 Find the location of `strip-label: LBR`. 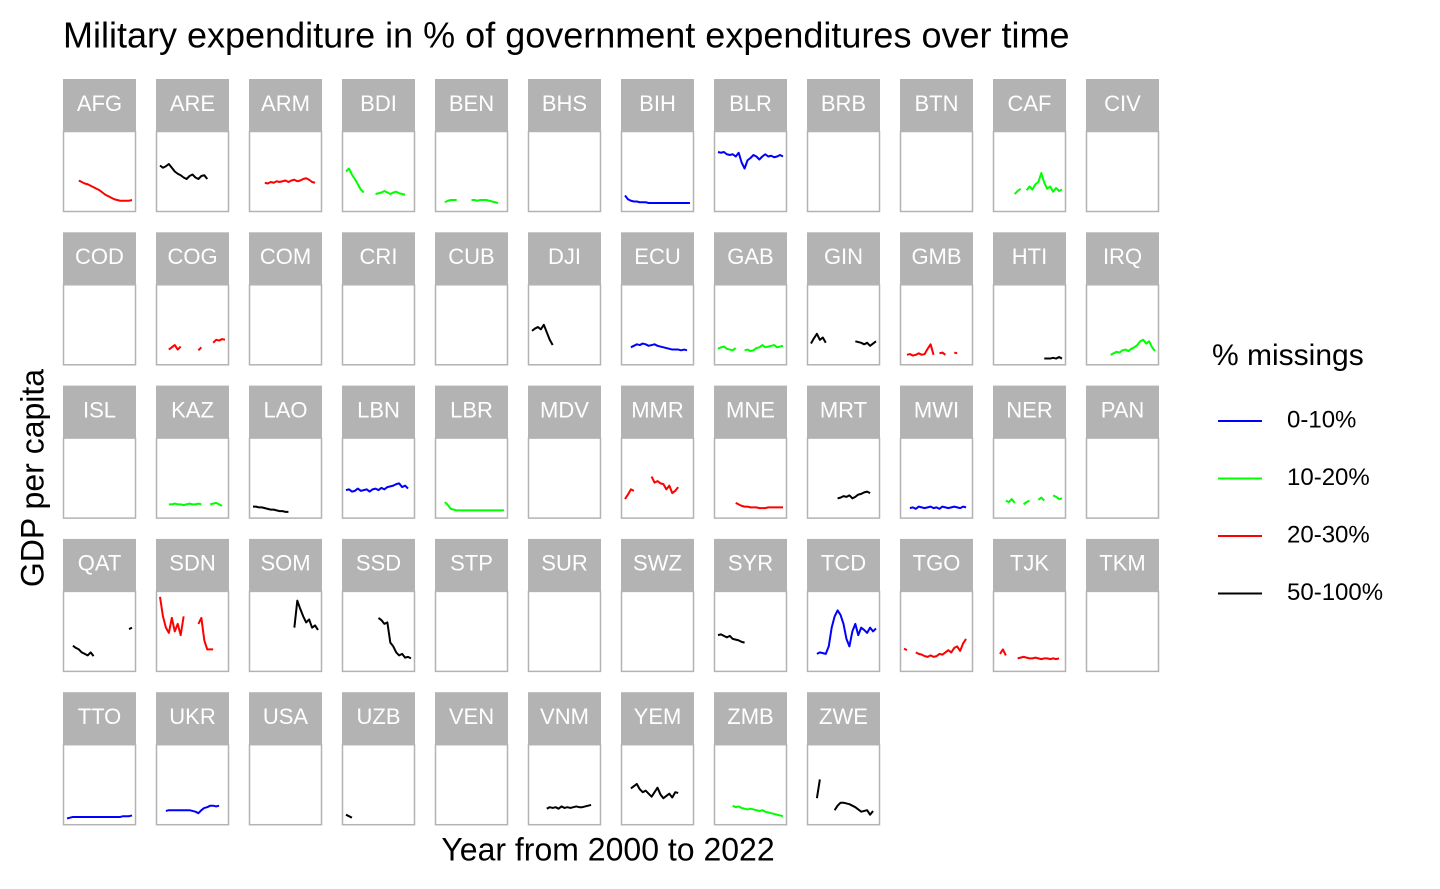

strip-label: LBR is located at coordinates (471, 409).